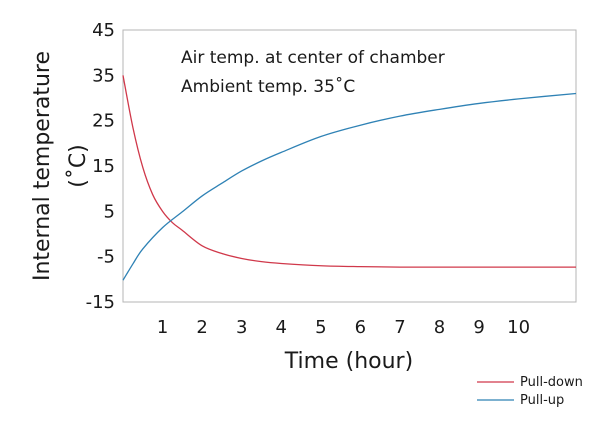 Image resolution: width=616 pixels, height=440 pixels. What do you see at coordinates (343, 327) in the screenshot?
I see `x-tick-labels: 1 2 3 4 5 6 7 8 9 10` at bounding box center [343, 327].